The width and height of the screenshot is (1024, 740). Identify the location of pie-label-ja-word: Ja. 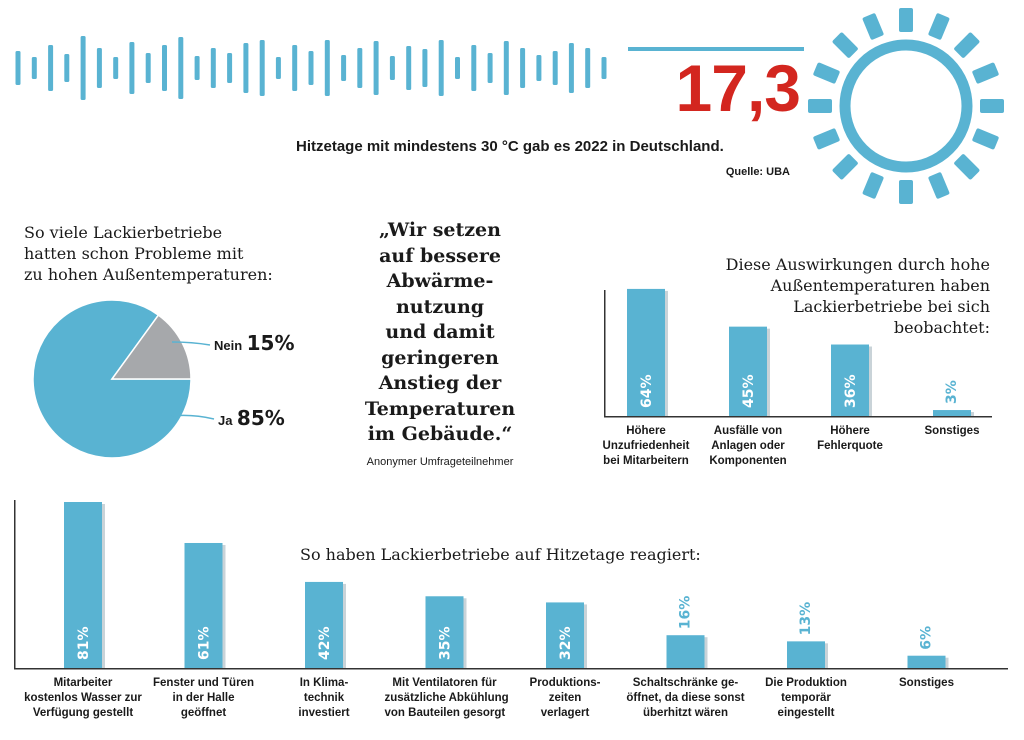
(225, 420).